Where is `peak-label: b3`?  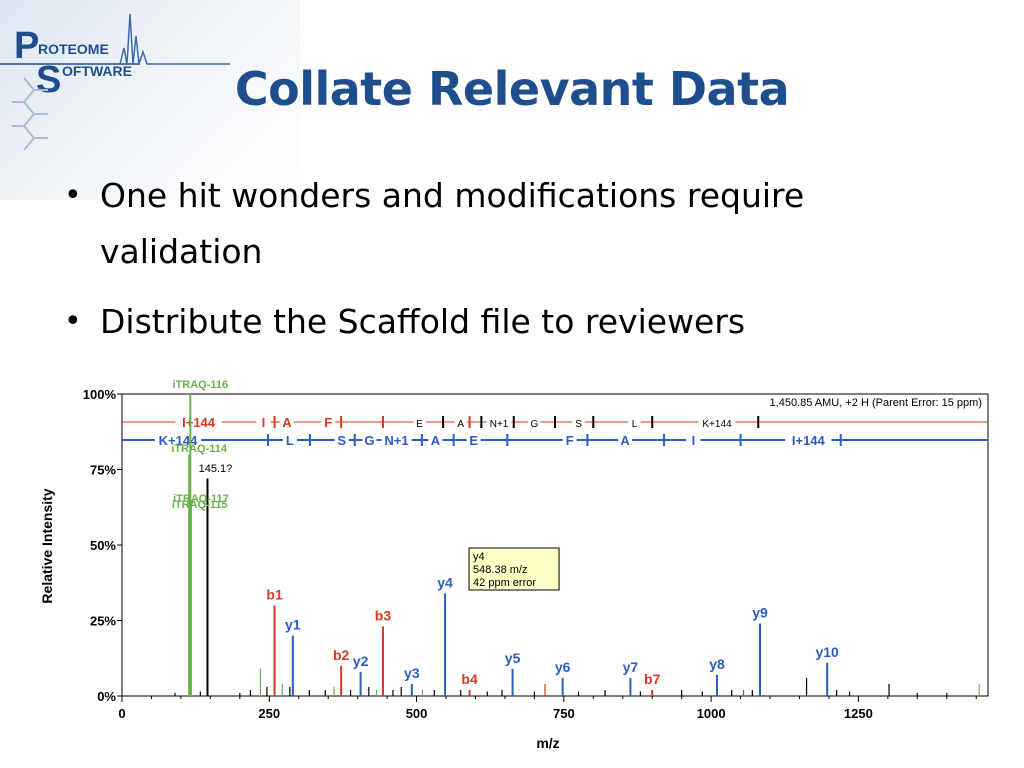 peak-label: b3 is located at coordinates (383, 616).